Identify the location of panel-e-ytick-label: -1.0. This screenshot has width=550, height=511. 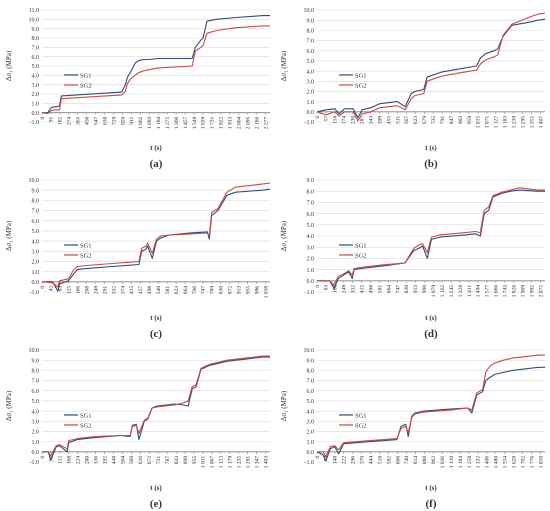
(35, 463).